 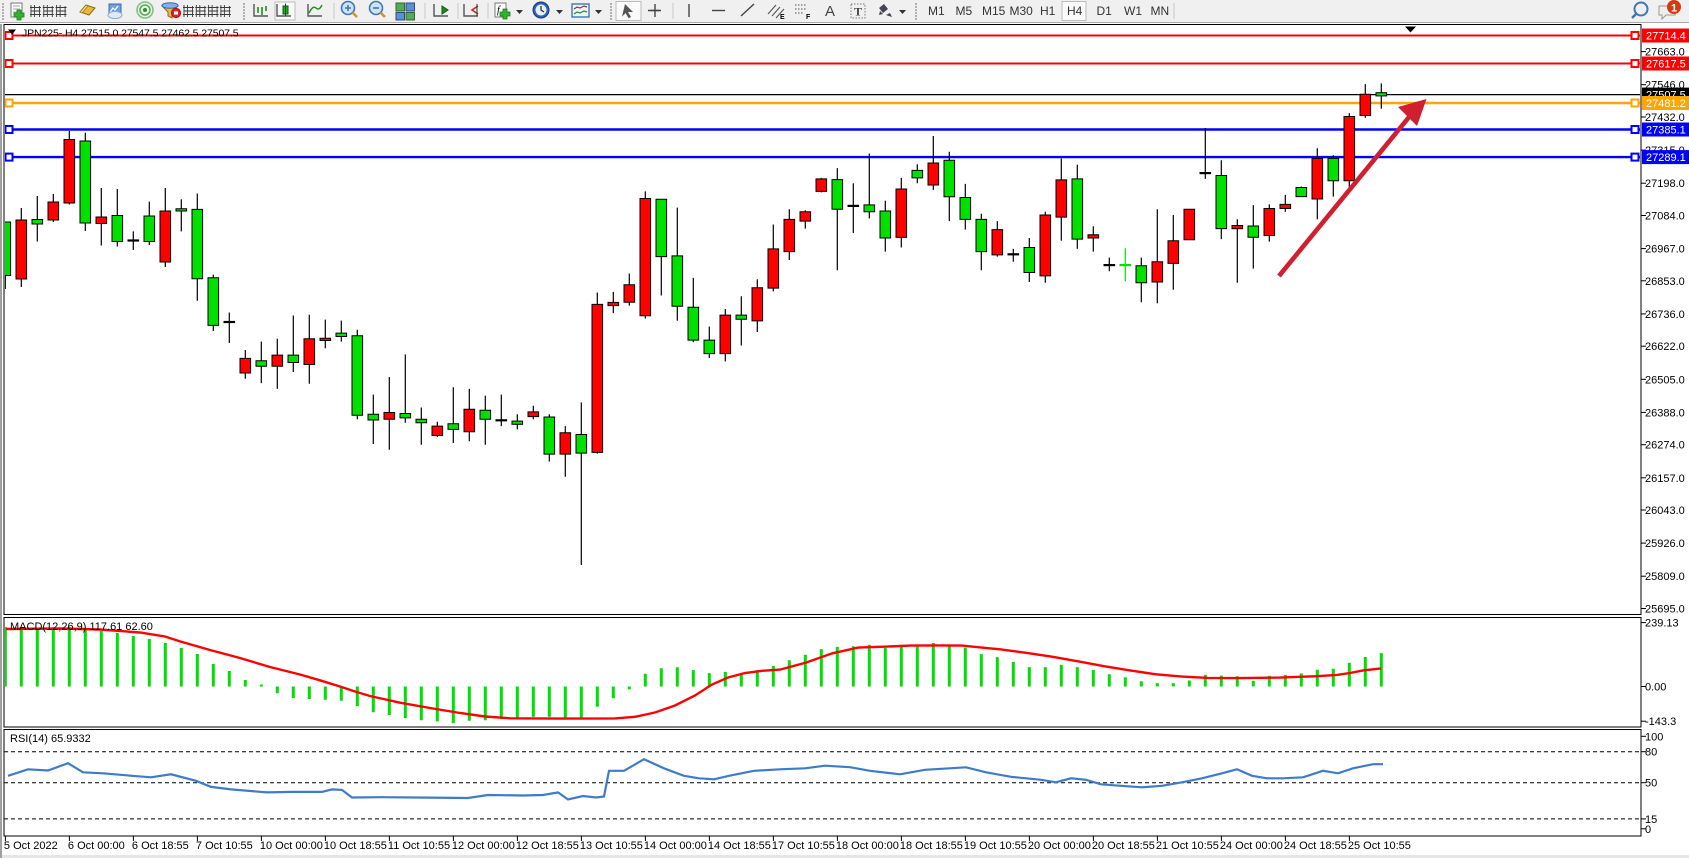 I want to click on svg-text: 25695.0, so click(x=1665, y=610).